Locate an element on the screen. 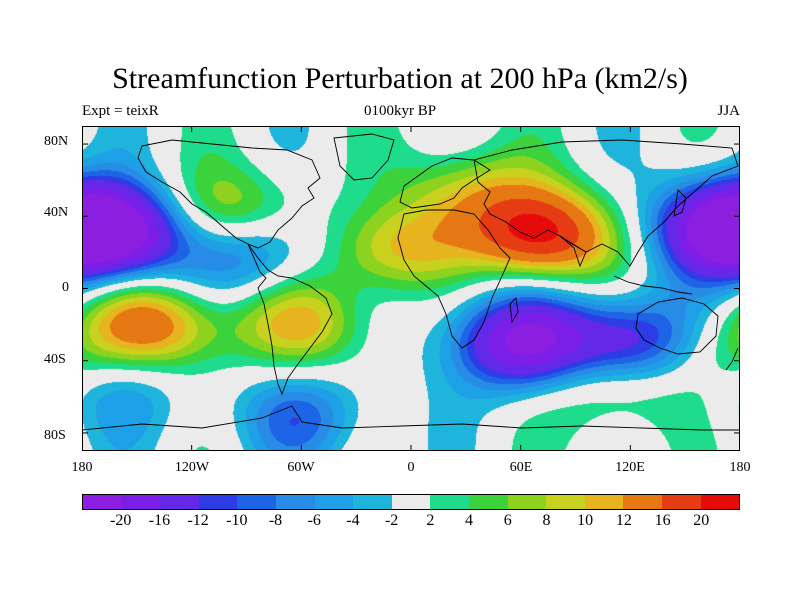 The height and width of the screenshot is (600, 800). colorbar-level-label: 2 is located at coordinates (430, 520).